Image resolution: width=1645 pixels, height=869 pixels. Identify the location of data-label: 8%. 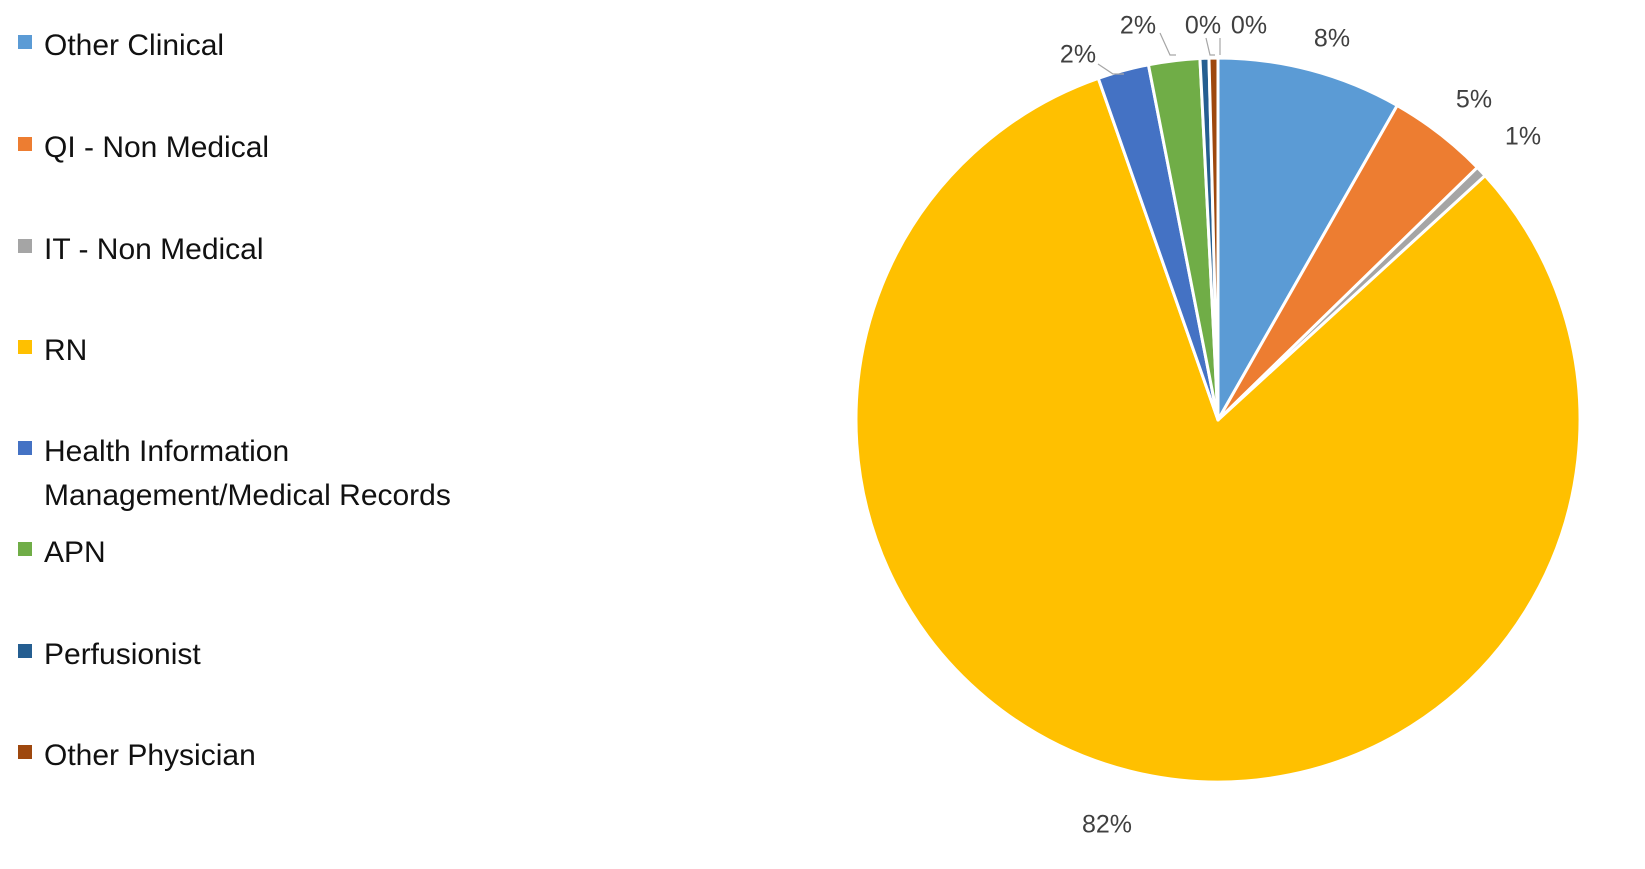
(1332, 39).